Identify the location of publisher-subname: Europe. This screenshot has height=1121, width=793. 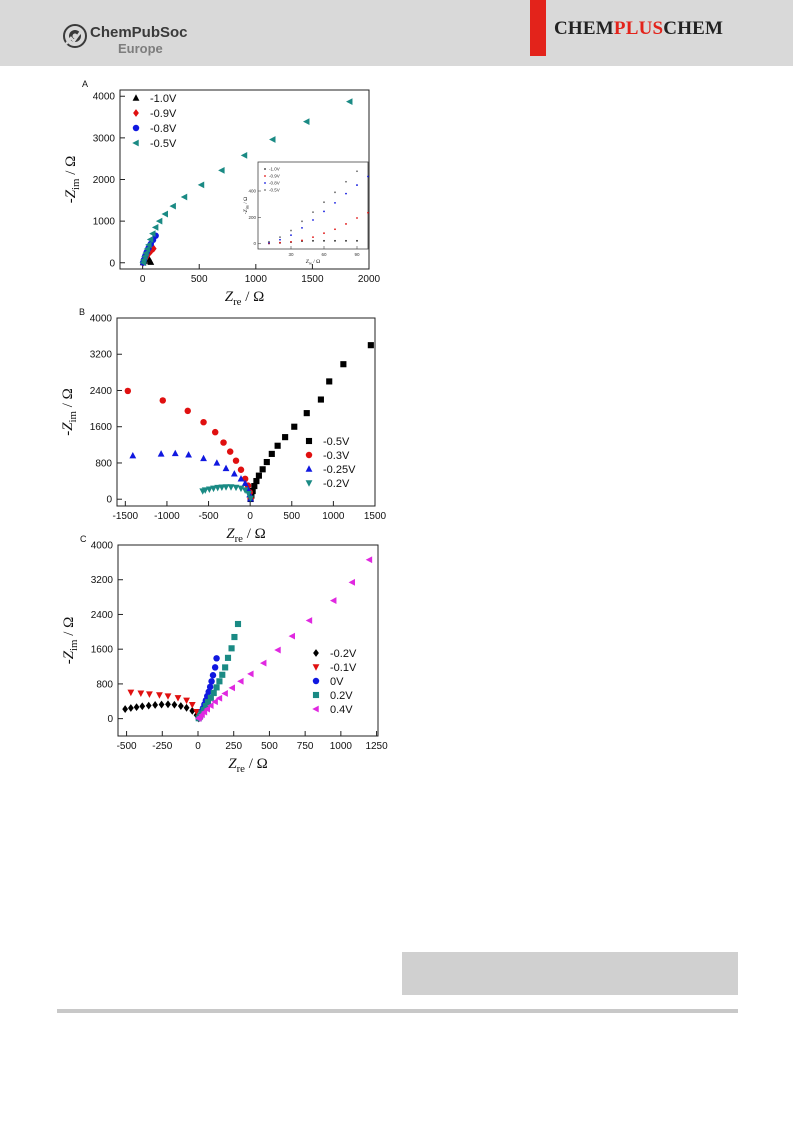
(140, 48).